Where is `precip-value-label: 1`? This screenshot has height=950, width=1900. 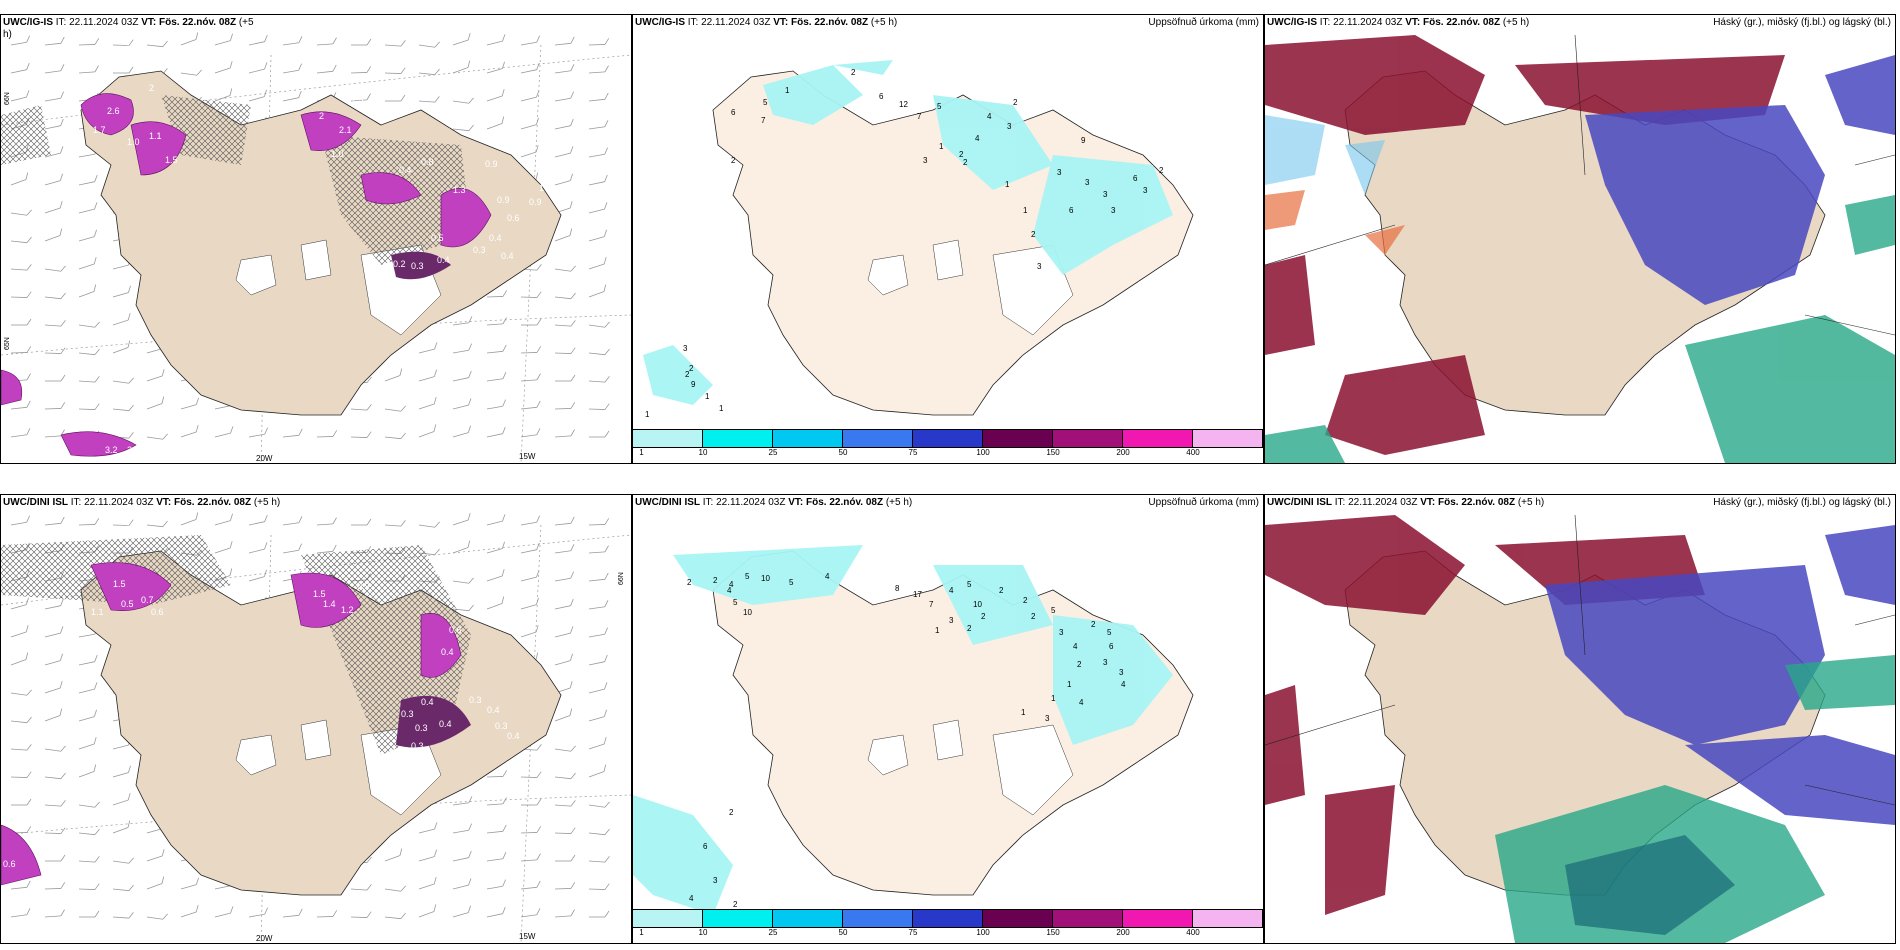
precip-value-label: 1 is located at coordinates (541, 188).